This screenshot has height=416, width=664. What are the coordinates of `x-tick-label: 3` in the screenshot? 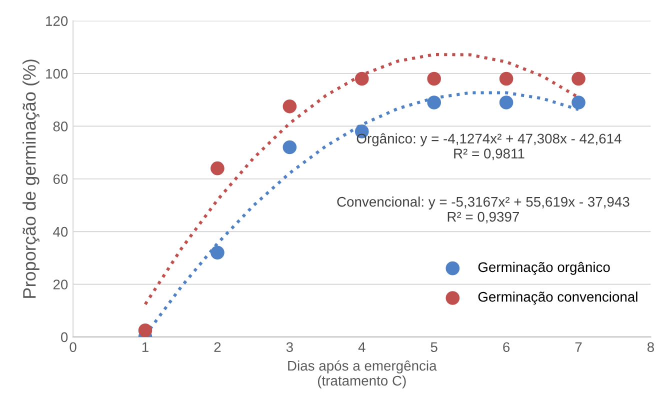 It's located at (289, 347).